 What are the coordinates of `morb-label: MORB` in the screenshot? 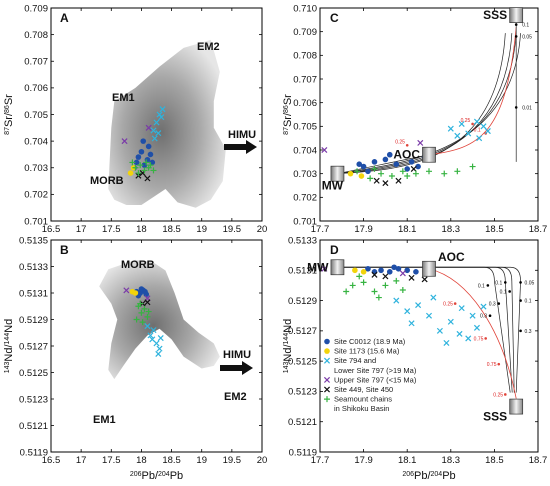 It's located at (107, 181).